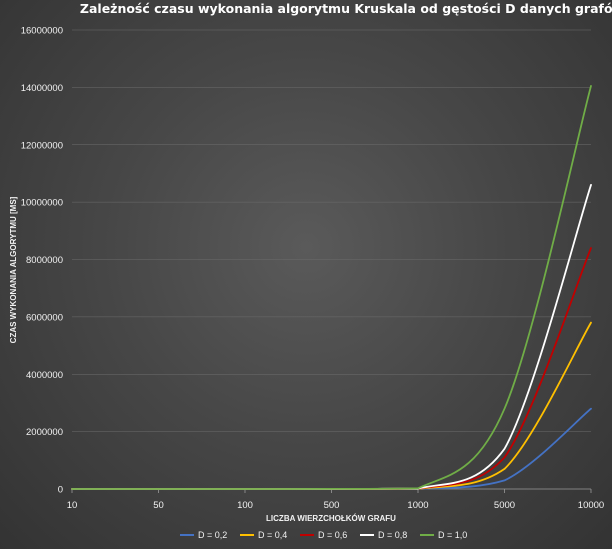 This screenshot has width=612, height=549. I want to click on y-tick-label: 8000000, so click(44, 260).